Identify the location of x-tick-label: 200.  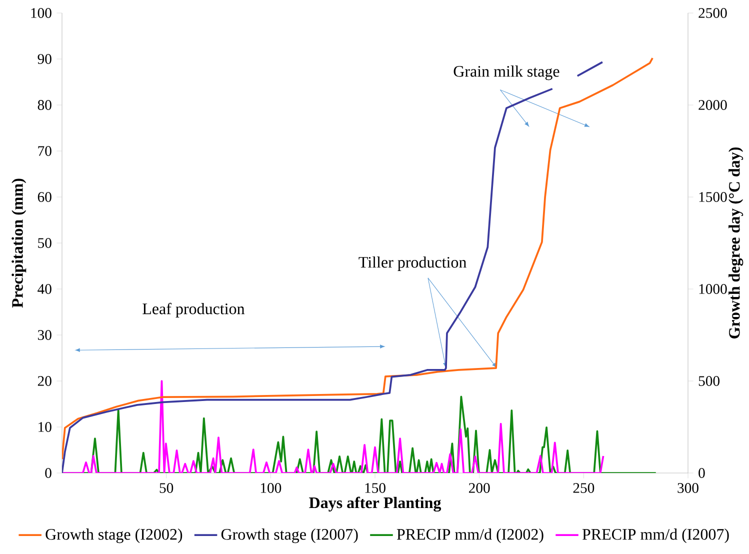
(479, 488).